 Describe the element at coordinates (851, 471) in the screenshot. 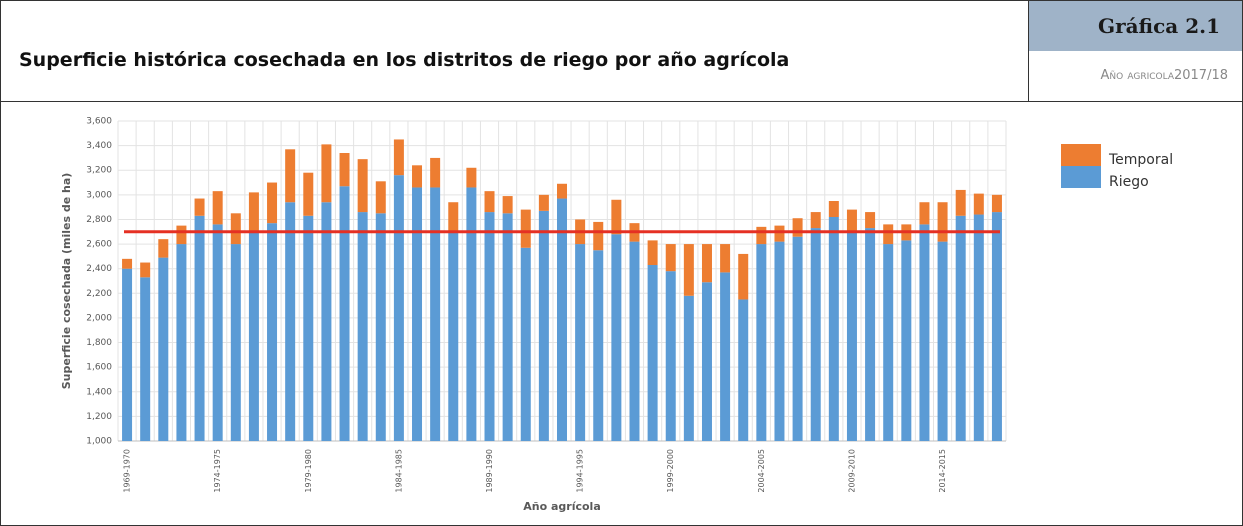

I see `x-tick-label: 2009-2010` at that location.